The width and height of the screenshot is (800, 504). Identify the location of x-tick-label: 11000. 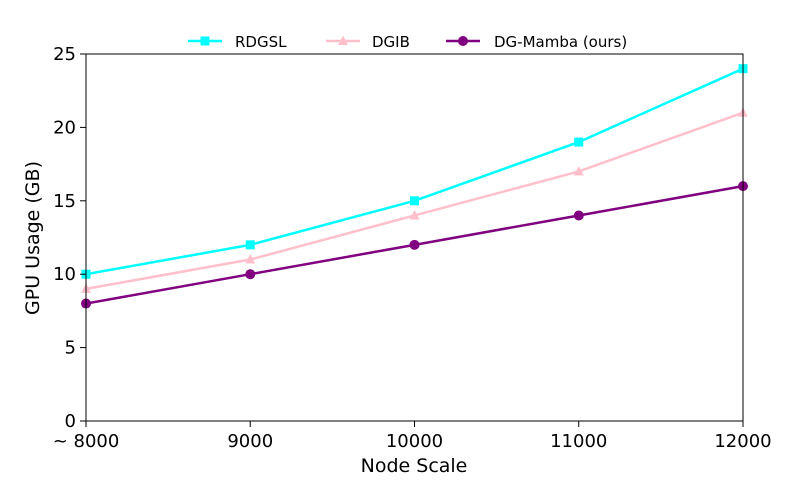
(578, 441).